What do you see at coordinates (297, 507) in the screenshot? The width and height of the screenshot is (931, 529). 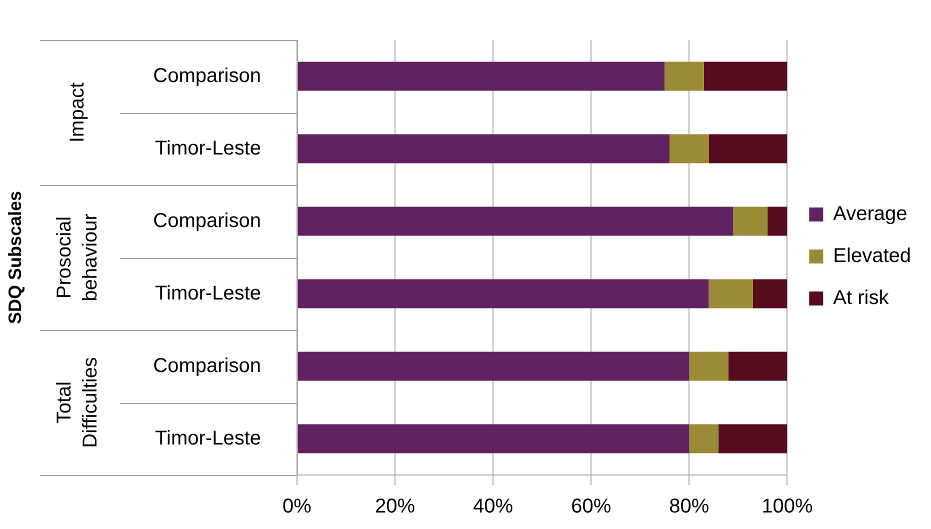 I see `x-tick-label: 0%` at bounding box center [297, 507].